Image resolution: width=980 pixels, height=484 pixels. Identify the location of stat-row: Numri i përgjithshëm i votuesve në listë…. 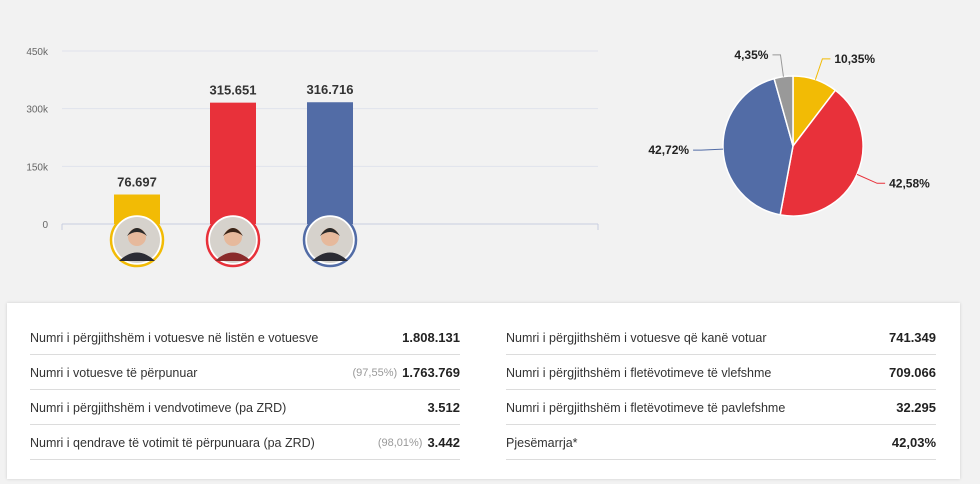
(245, 338).